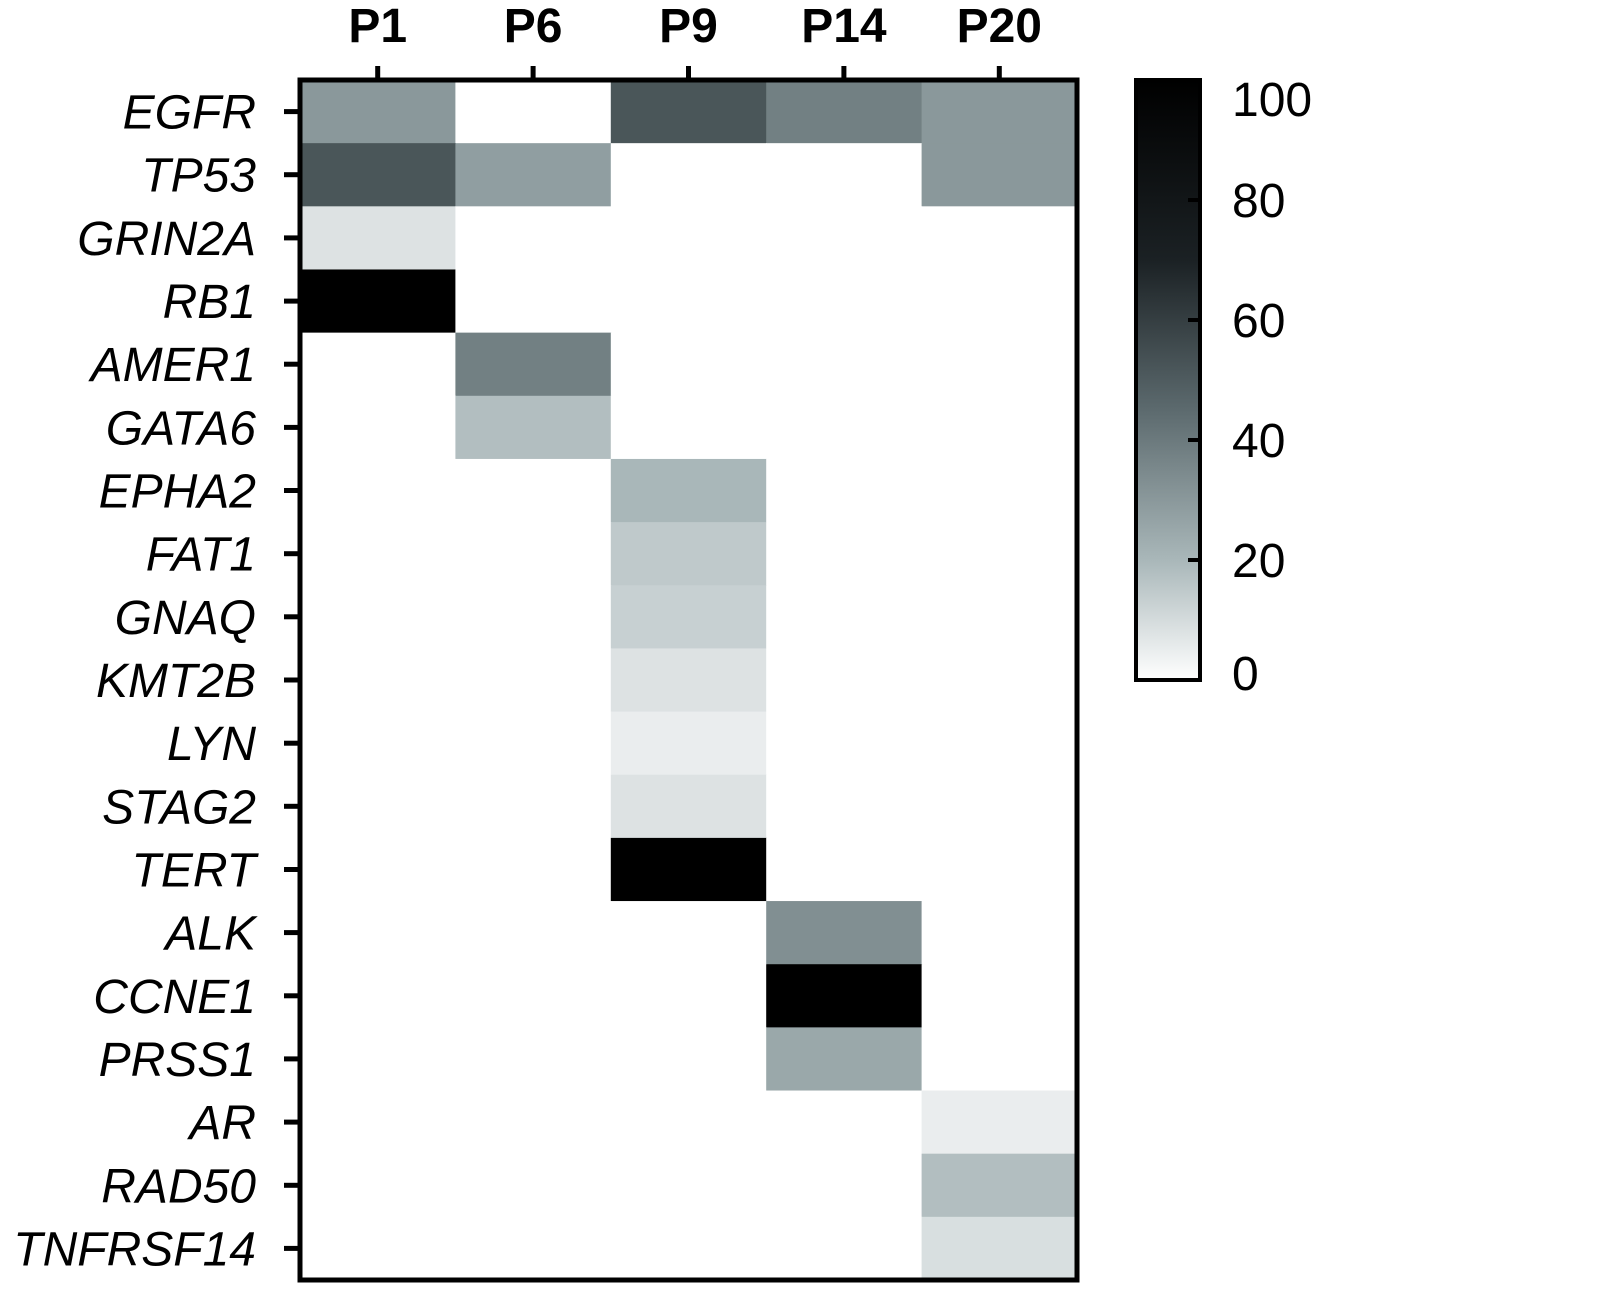 The height and width of the screenshot is (1307, 1621). What do you see at coordinates (209, 302) in the screenshot?
I see `row-label-rb1: RB1` at bounding box center [209, 302].